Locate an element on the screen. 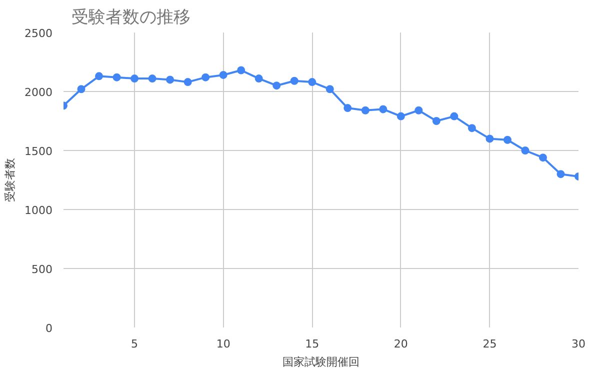  y-axis-title: 受験者数 is located at coordinates (10, 180).